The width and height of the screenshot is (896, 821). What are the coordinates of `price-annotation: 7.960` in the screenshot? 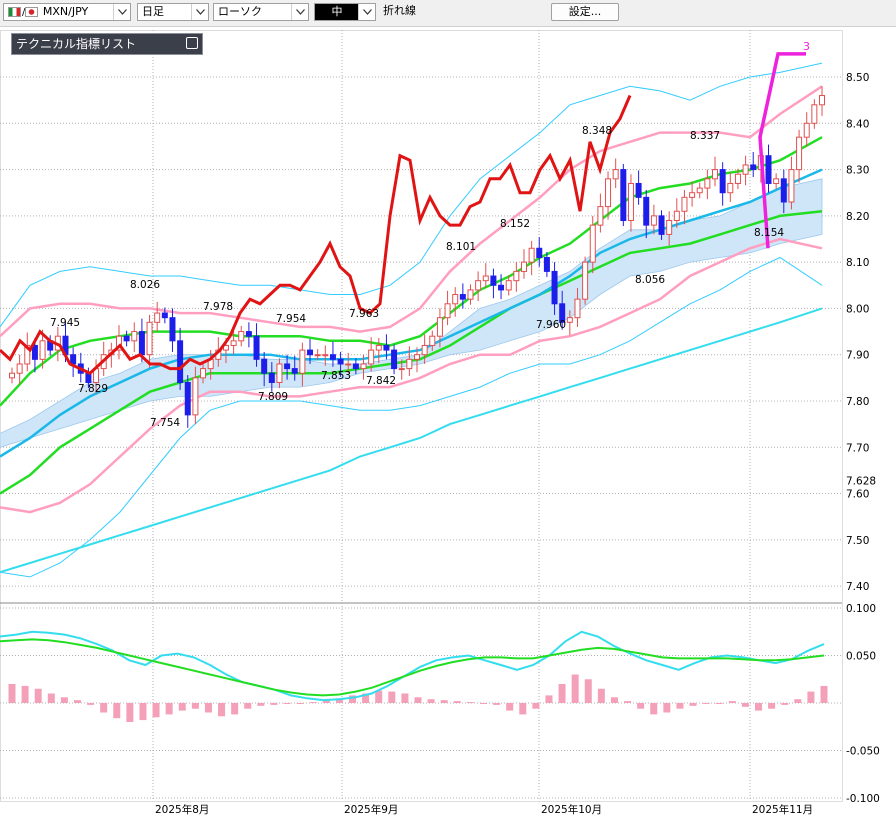 It's located at (551, 325).